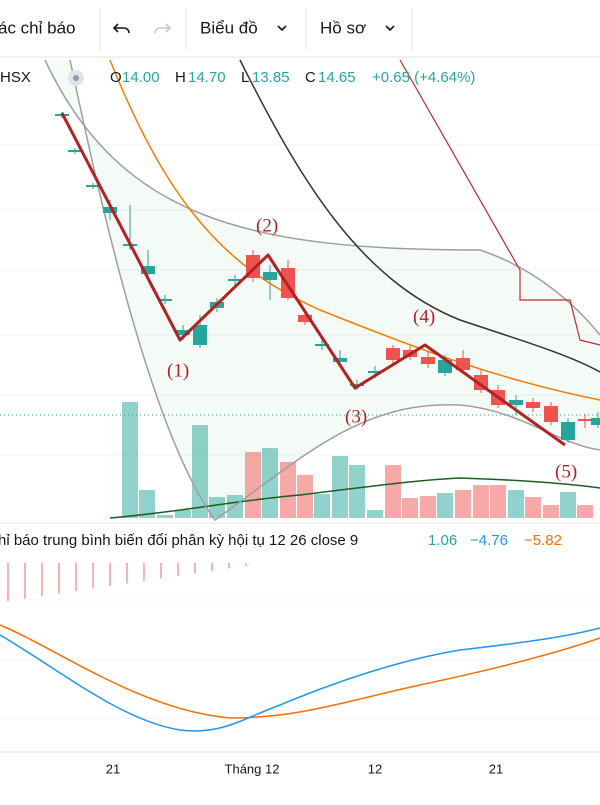  Describe the element at coordinates (442, 540) in the screenshot. I see `macd-histogram: 1.06` at that location.